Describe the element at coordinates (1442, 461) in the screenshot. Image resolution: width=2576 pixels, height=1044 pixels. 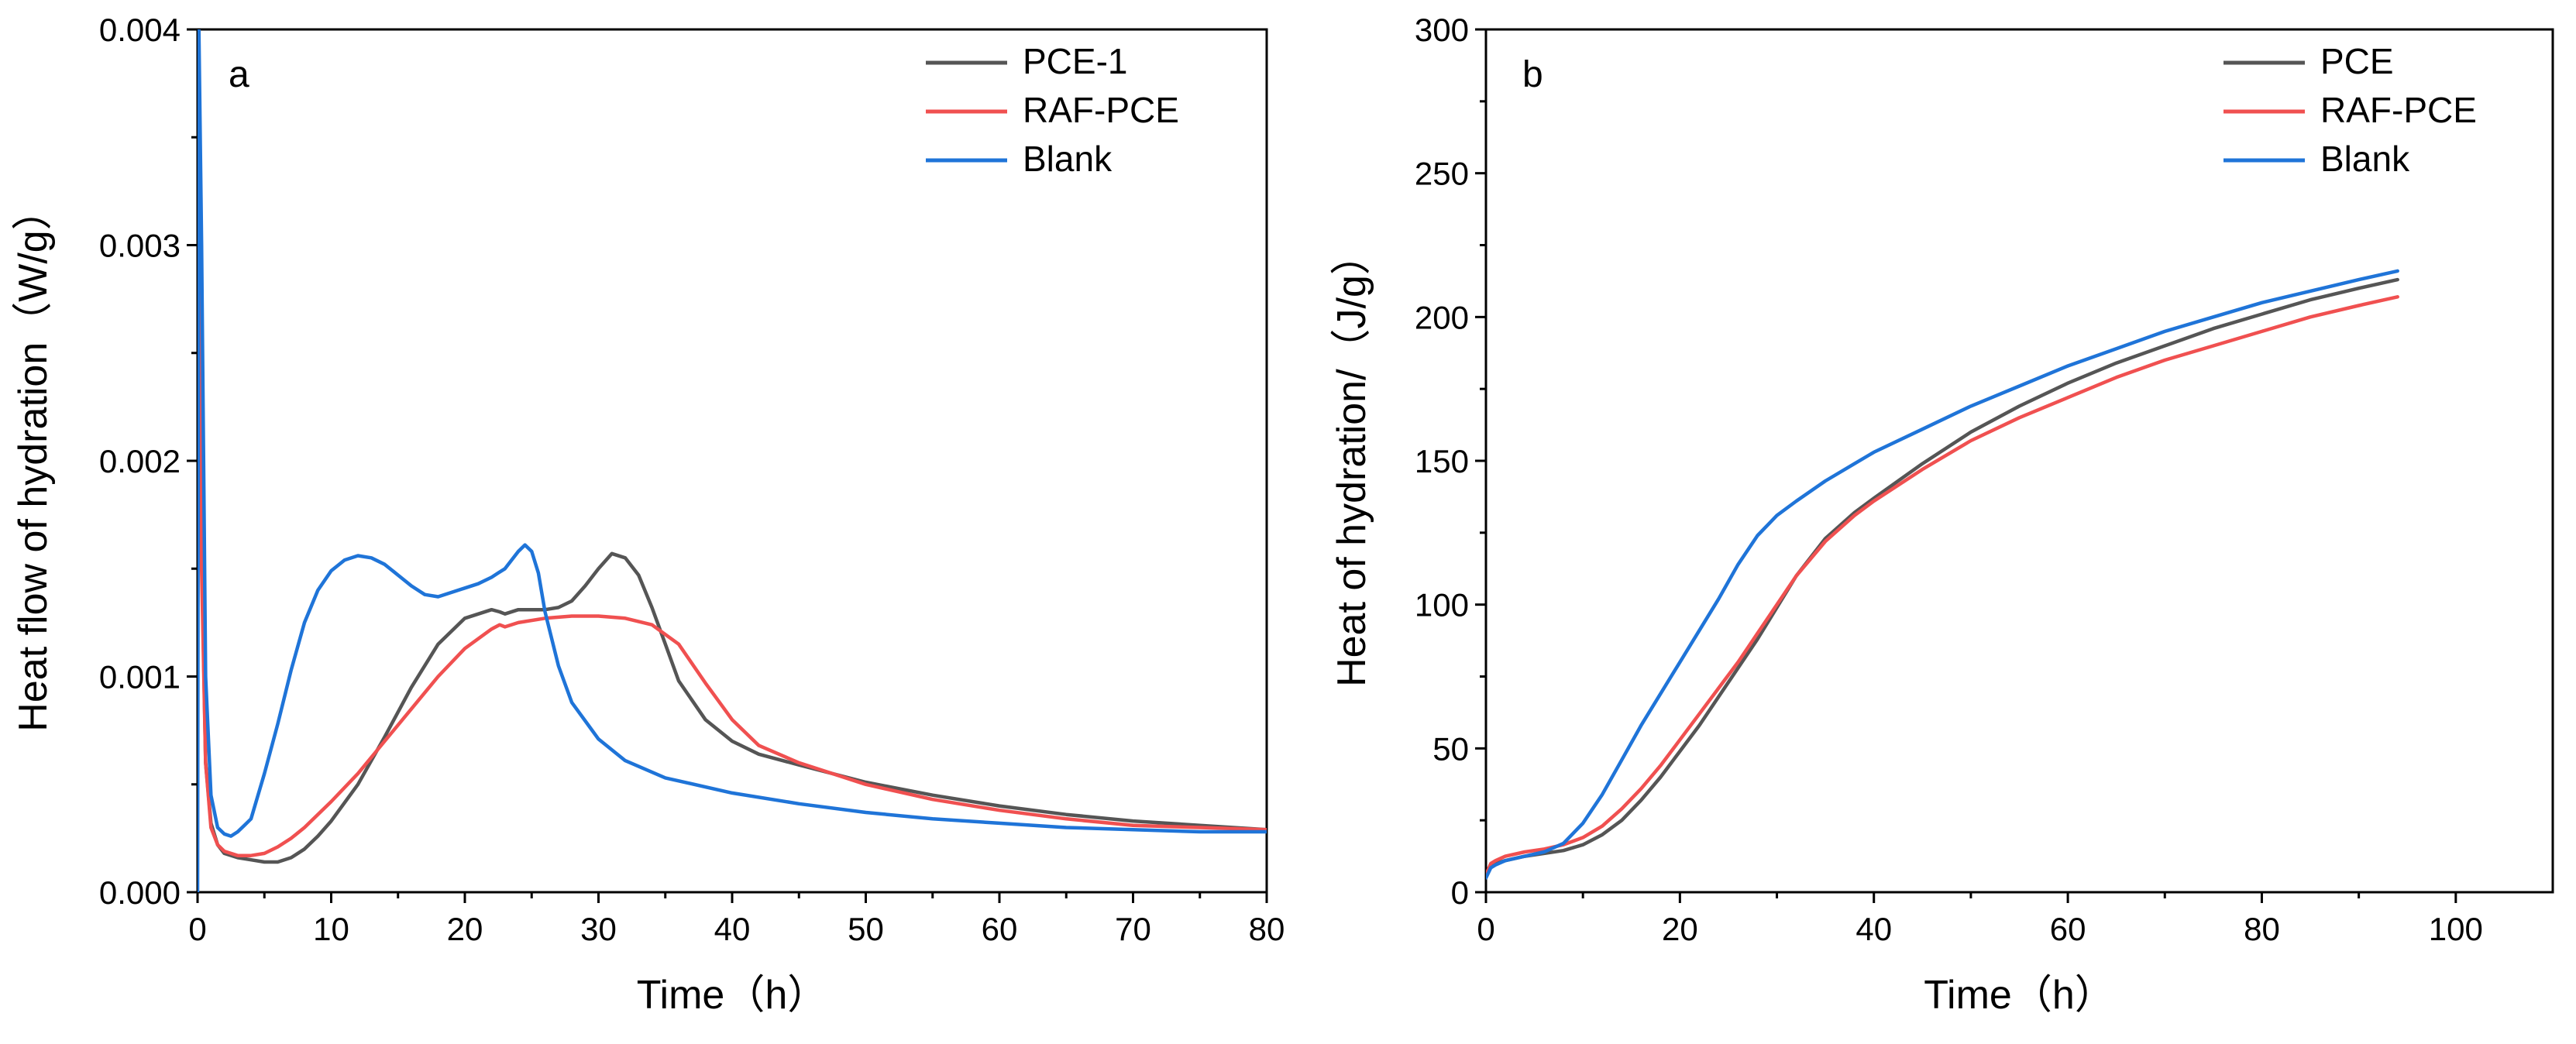
I see `y-tick-label: 150` at that location.